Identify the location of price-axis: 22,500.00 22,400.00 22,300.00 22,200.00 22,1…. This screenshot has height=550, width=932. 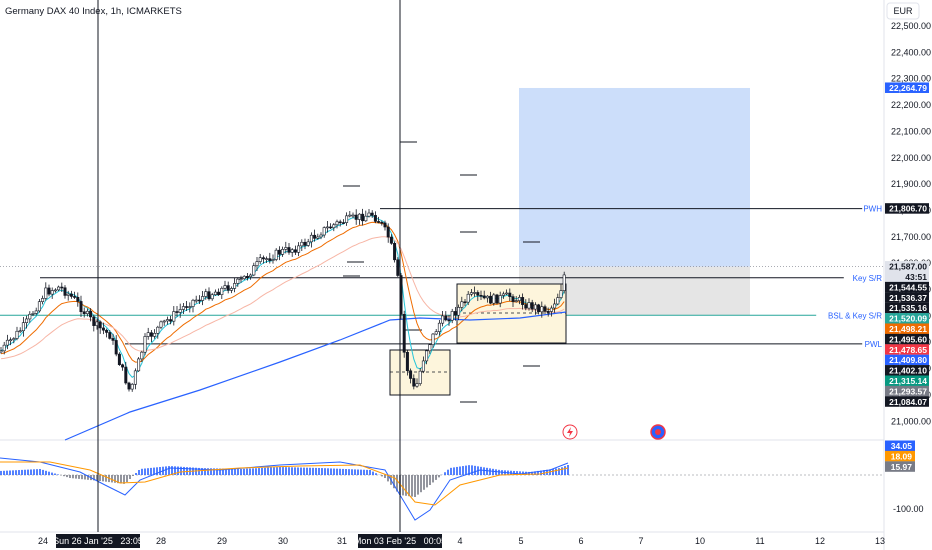
(908, 267).